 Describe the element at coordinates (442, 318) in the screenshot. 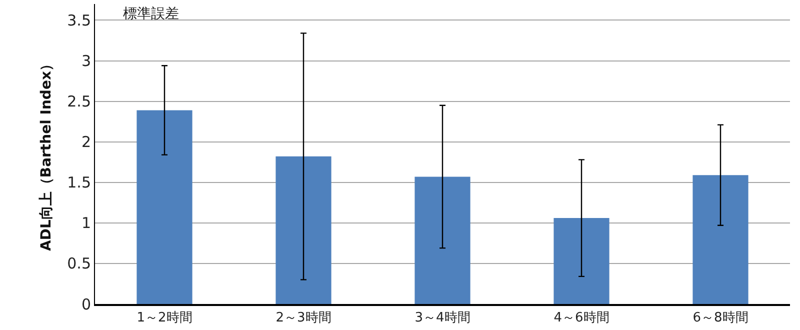

I see `x-tick-label: 3～4時間` at that location.